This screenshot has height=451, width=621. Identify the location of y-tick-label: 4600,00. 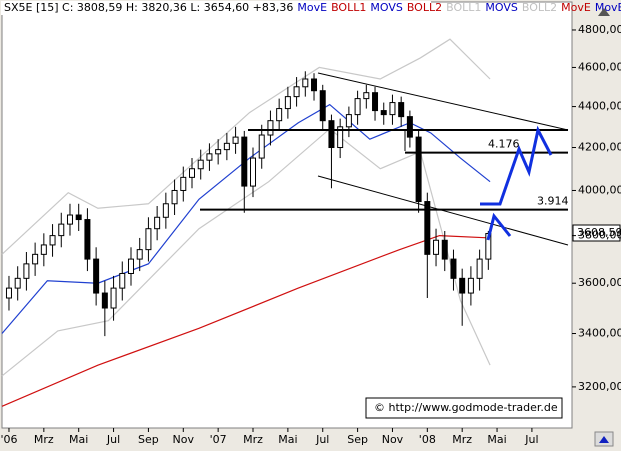
(599, 66).